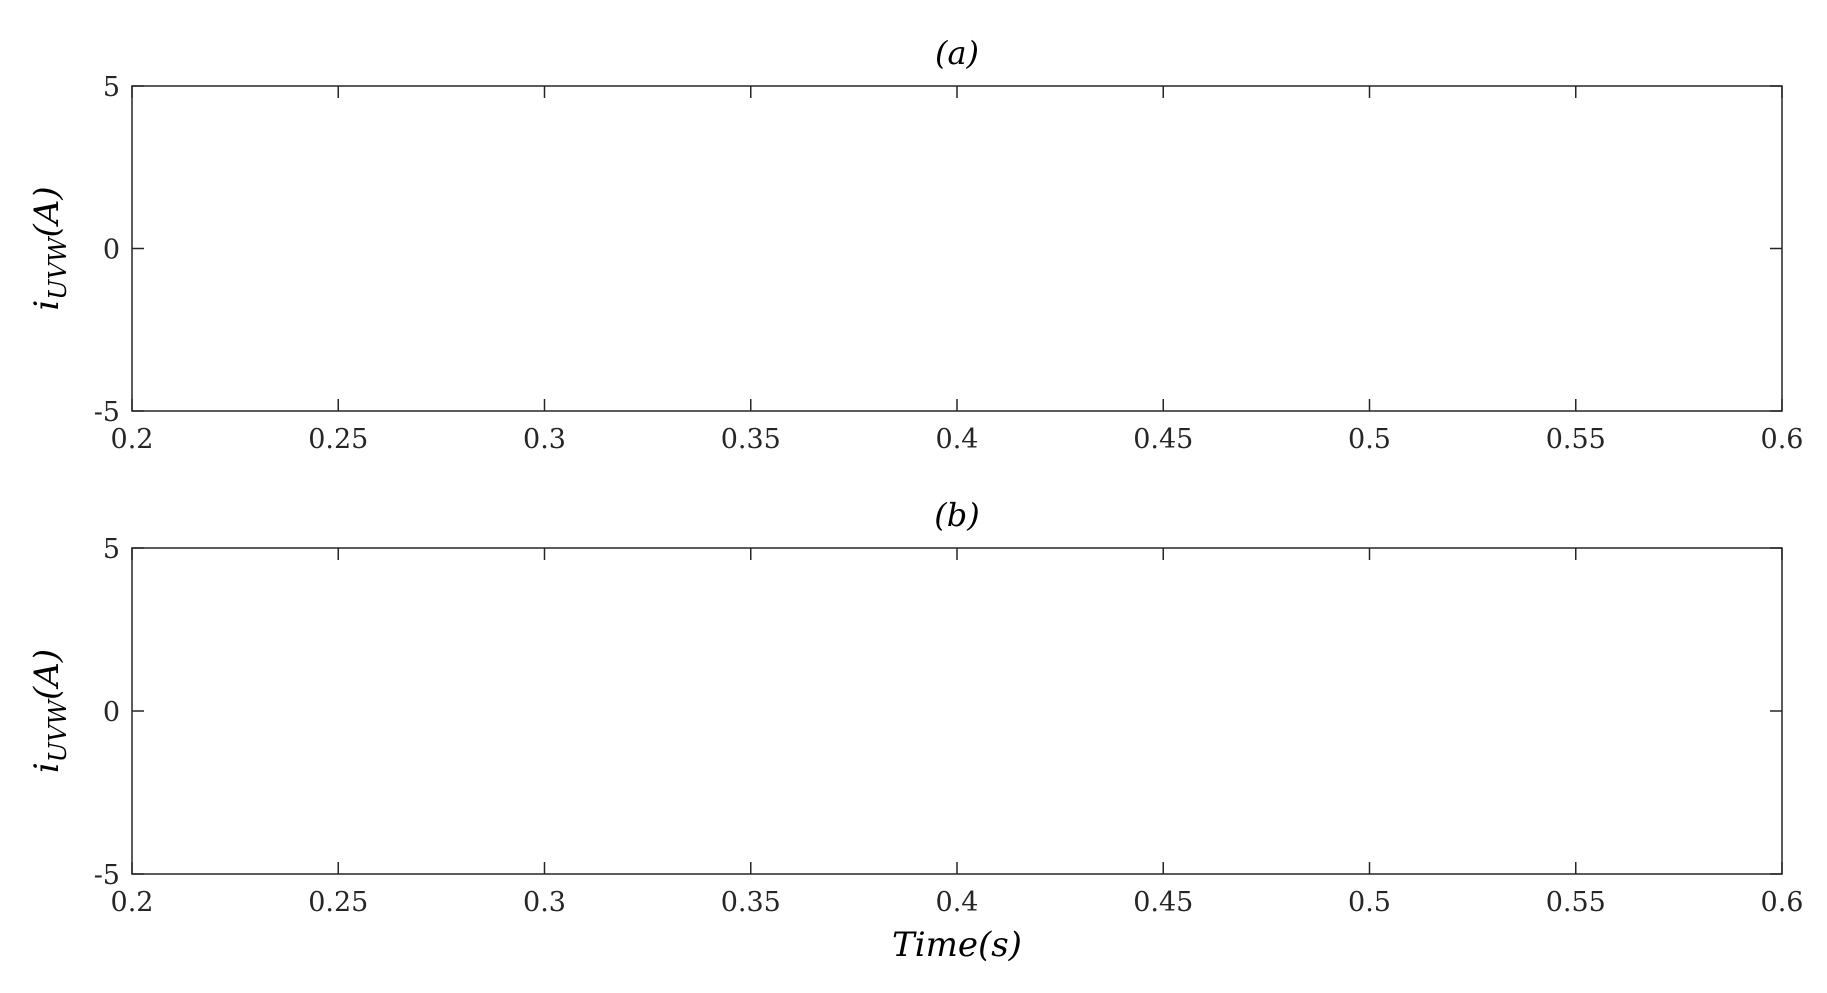  What do you see at coordinates (957, 53) in the screenshot?
I see `panel-title: (a)` at bounding box center [957, 53].